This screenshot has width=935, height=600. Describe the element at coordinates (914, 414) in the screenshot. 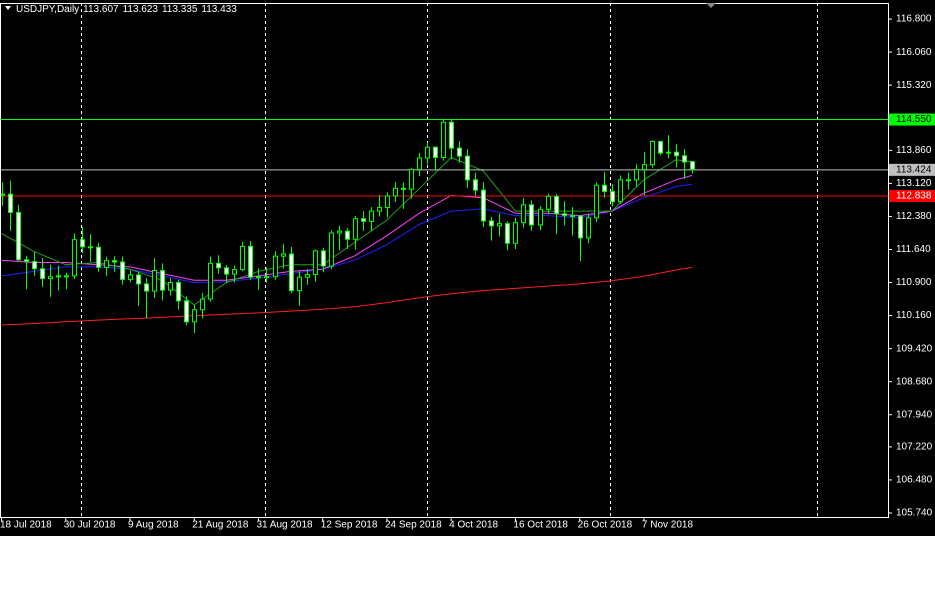

I see `y-tick-label: 107.940` at that location.